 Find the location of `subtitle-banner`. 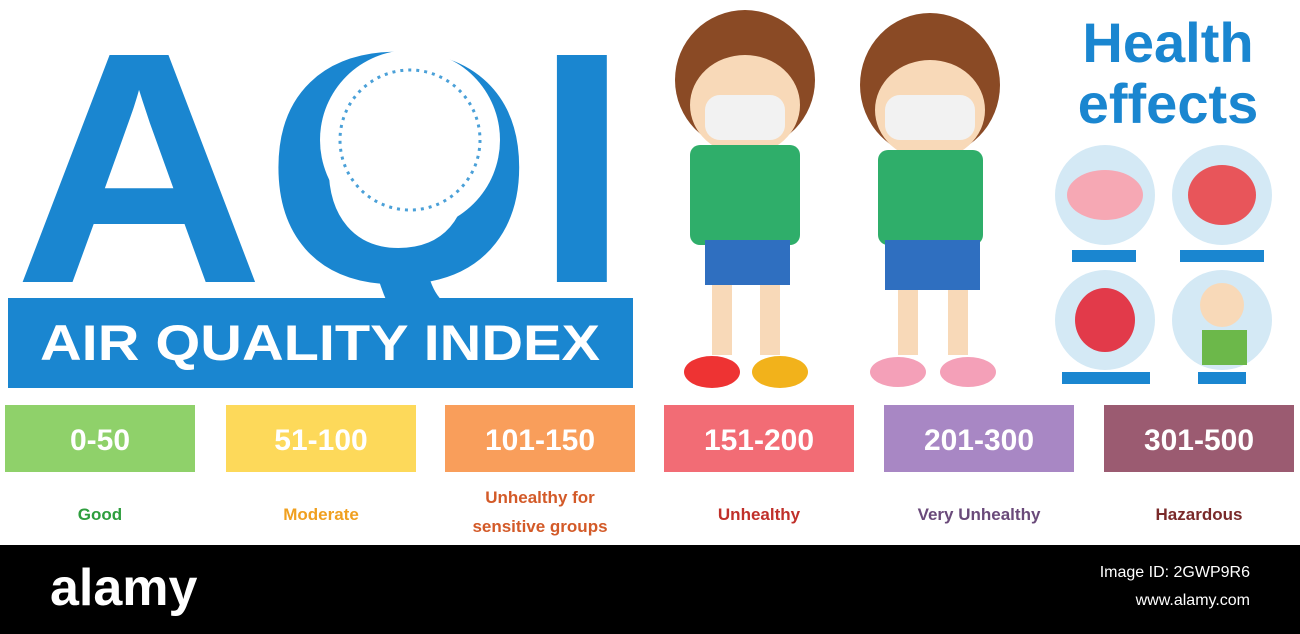

subtitle-banner is located at coordinates (320, 343).